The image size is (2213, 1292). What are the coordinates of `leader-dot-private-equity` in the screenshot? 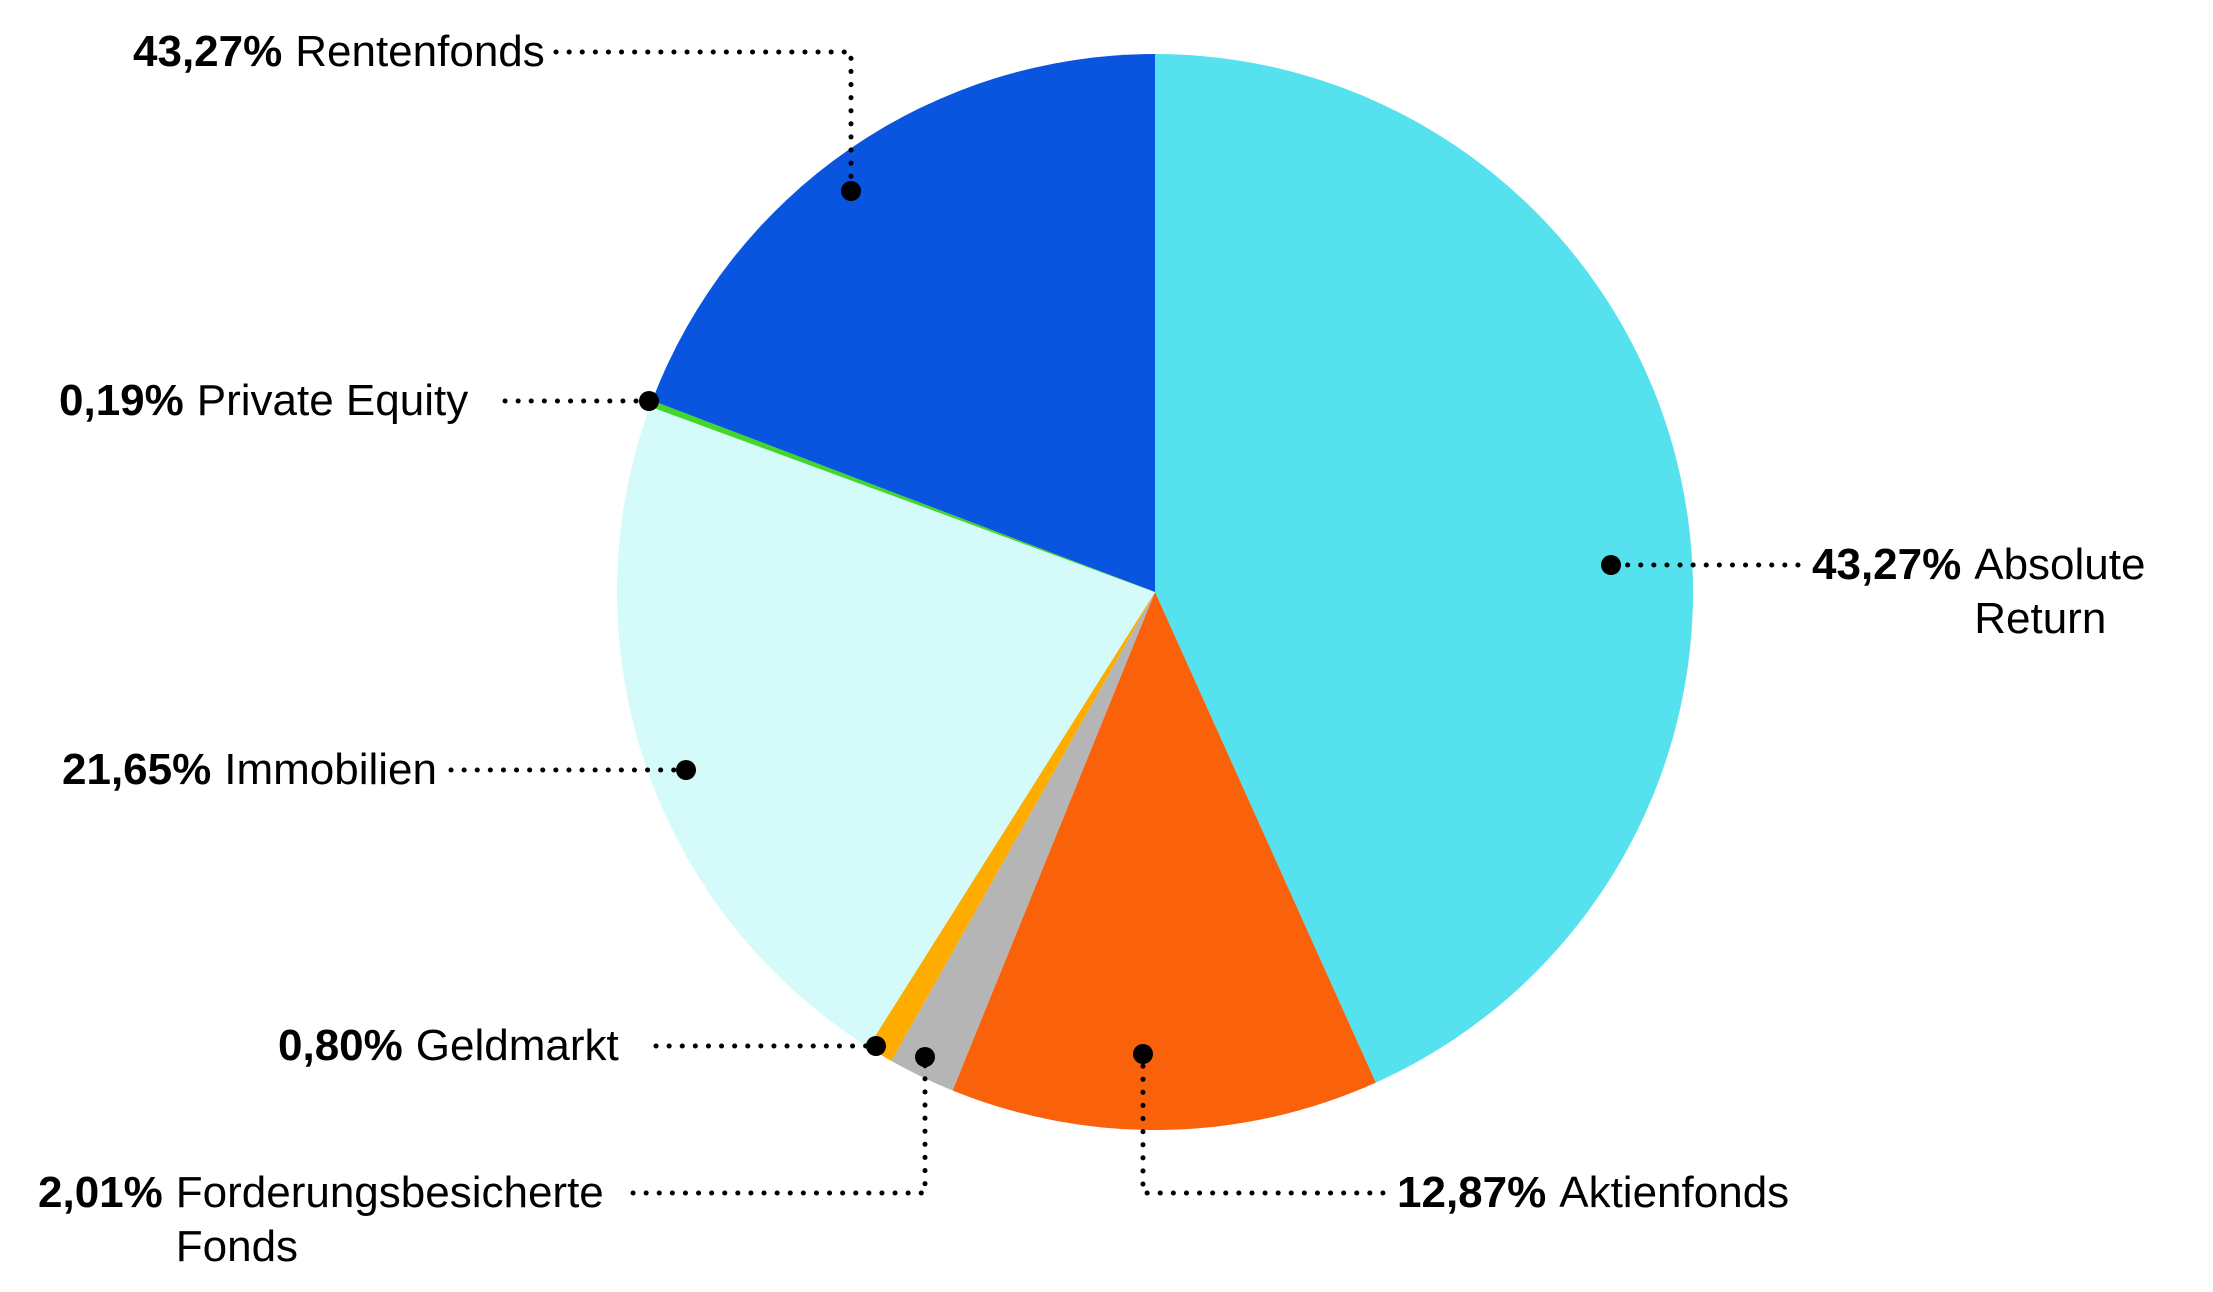 It's located at (649, 401).